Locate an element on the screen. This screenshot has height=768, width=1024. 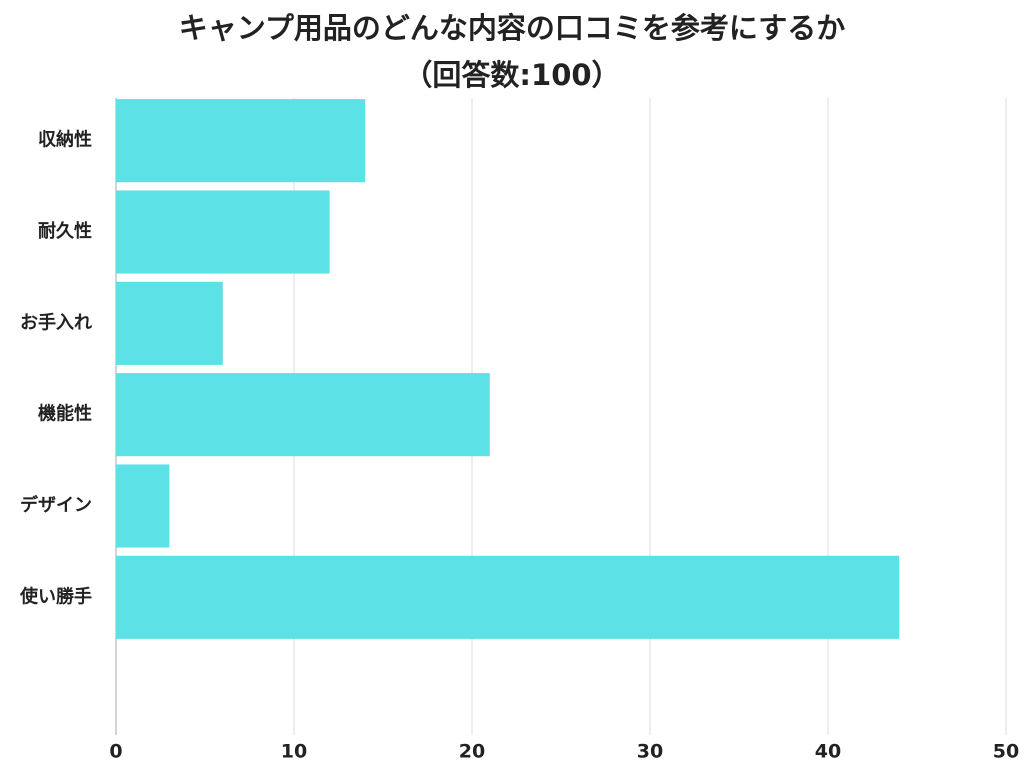
x-tick-label: 30 is located at coordinates (650, 752).